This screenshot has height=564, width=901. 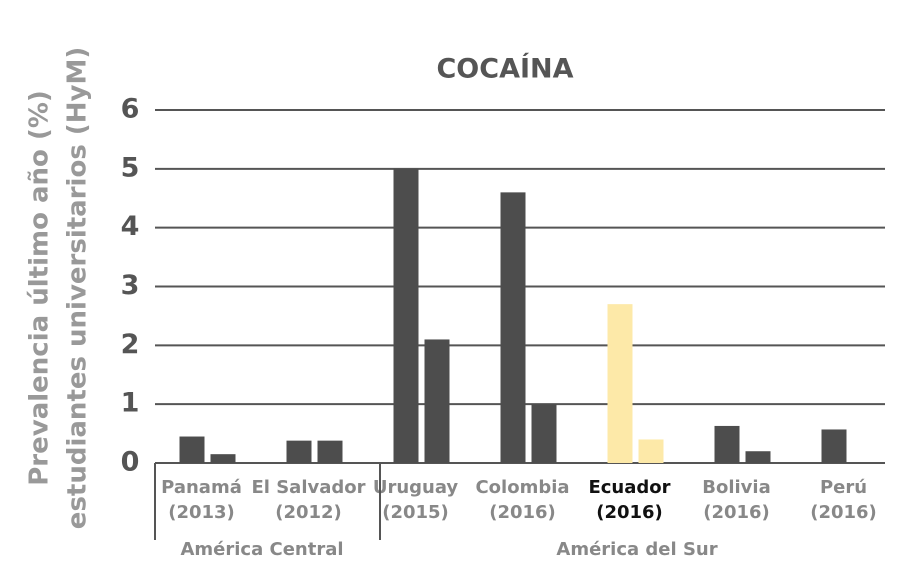 I want to click on y-tick-label: 3, so click(x=130, y=285).